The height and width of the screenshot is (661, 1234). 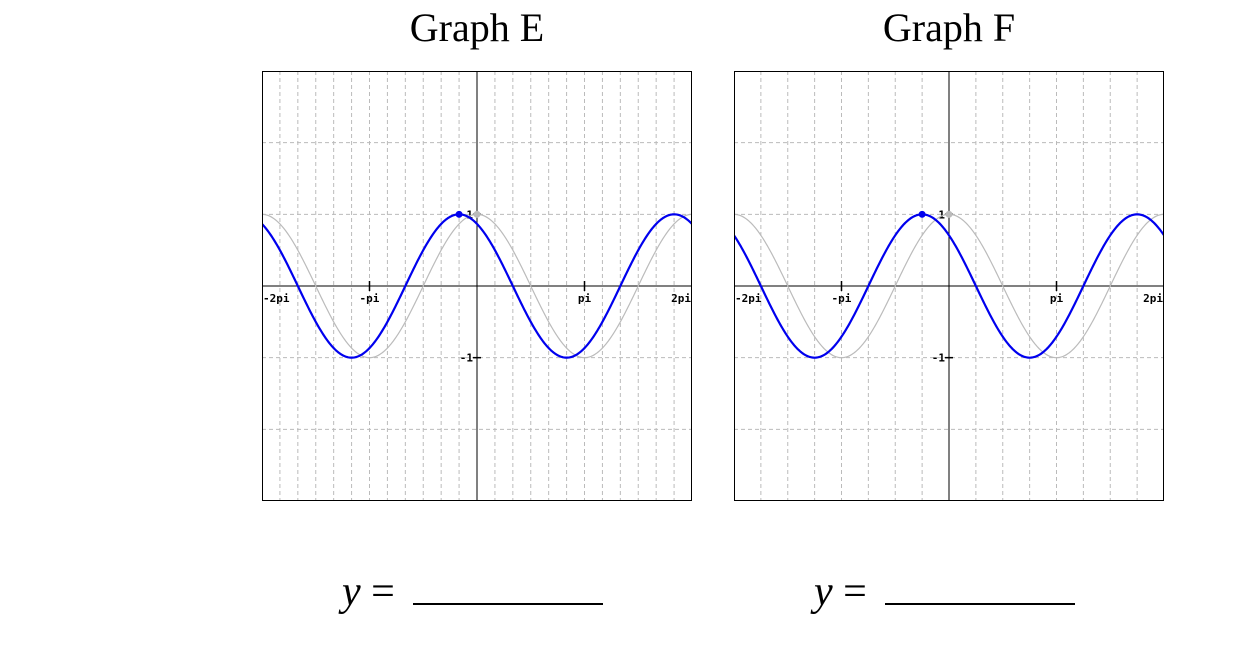 I want to click on graph-f-answer: y =, so click(x=949, y=593).